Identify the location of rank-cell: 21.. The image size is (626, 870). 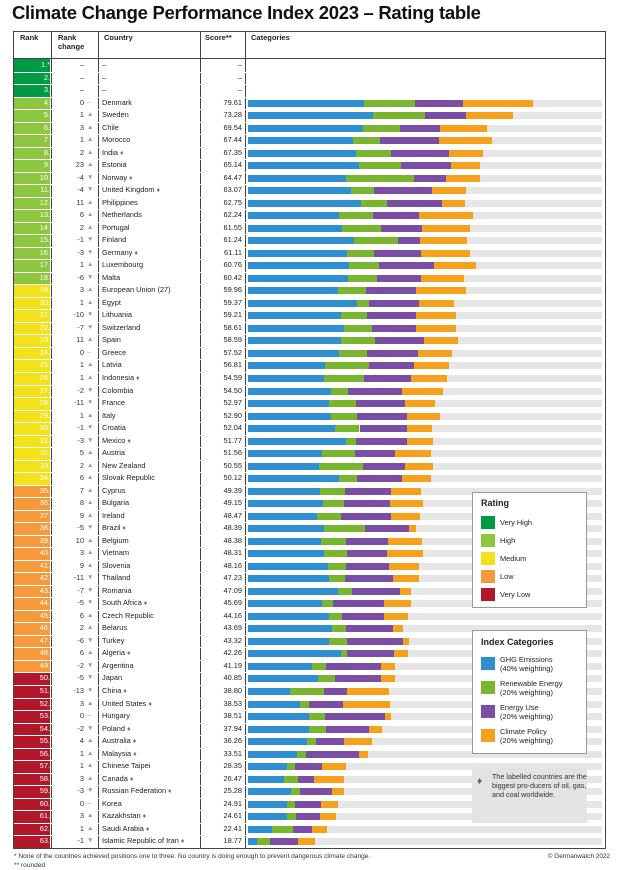
(44, 315).